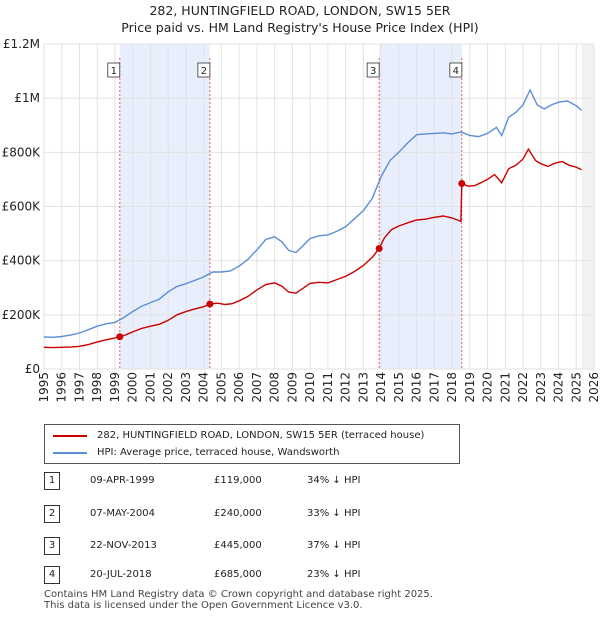  What do you see at coordinates (328, 387) in the screenshot?
I see `x-tick-label: 2011` at bounding box center [328, 387].